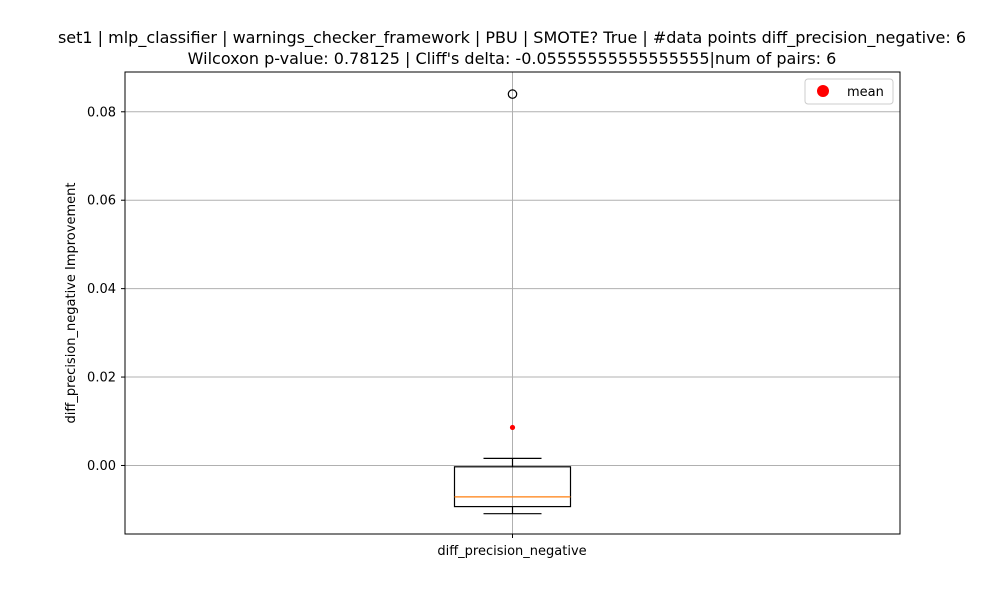  What do you see at coordinates (823, 91) in the screenshot?
I see `legend-mean-marker` at bounding box center [823, 91].